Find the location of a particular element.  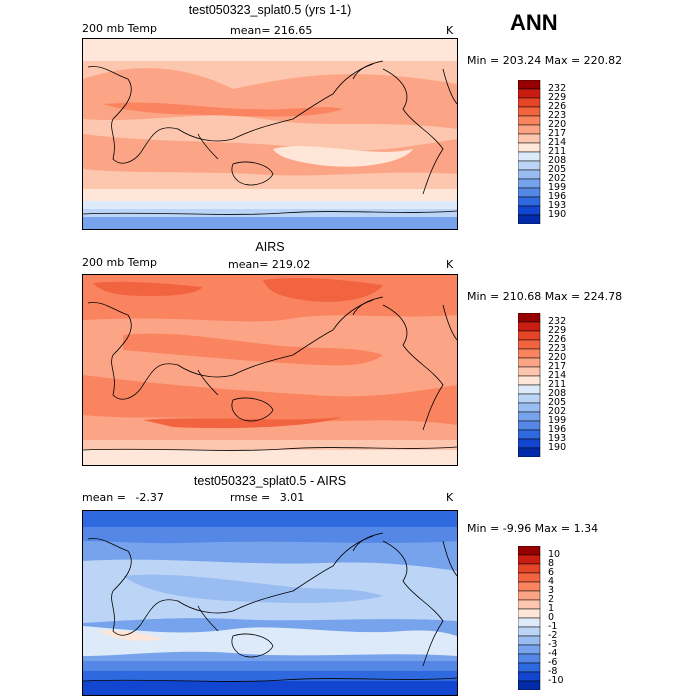

panel3-mean-value: -2.37 is located at coordinates (149, 497).